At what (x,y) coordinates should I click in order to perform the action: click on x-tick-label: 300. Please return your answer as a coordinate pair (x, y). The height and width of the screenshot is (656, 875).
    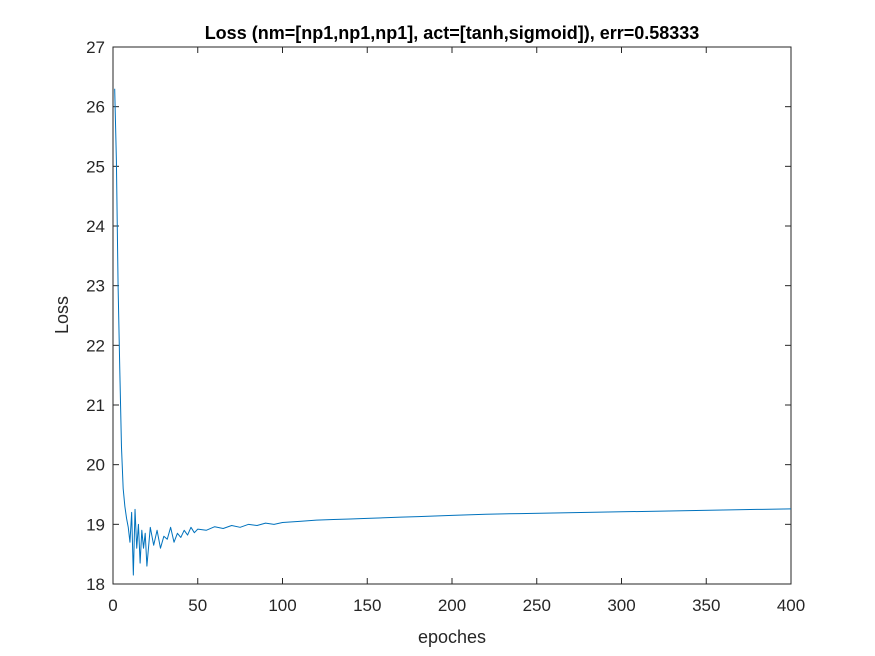
    Looking at the image, I should click on (621, 605).